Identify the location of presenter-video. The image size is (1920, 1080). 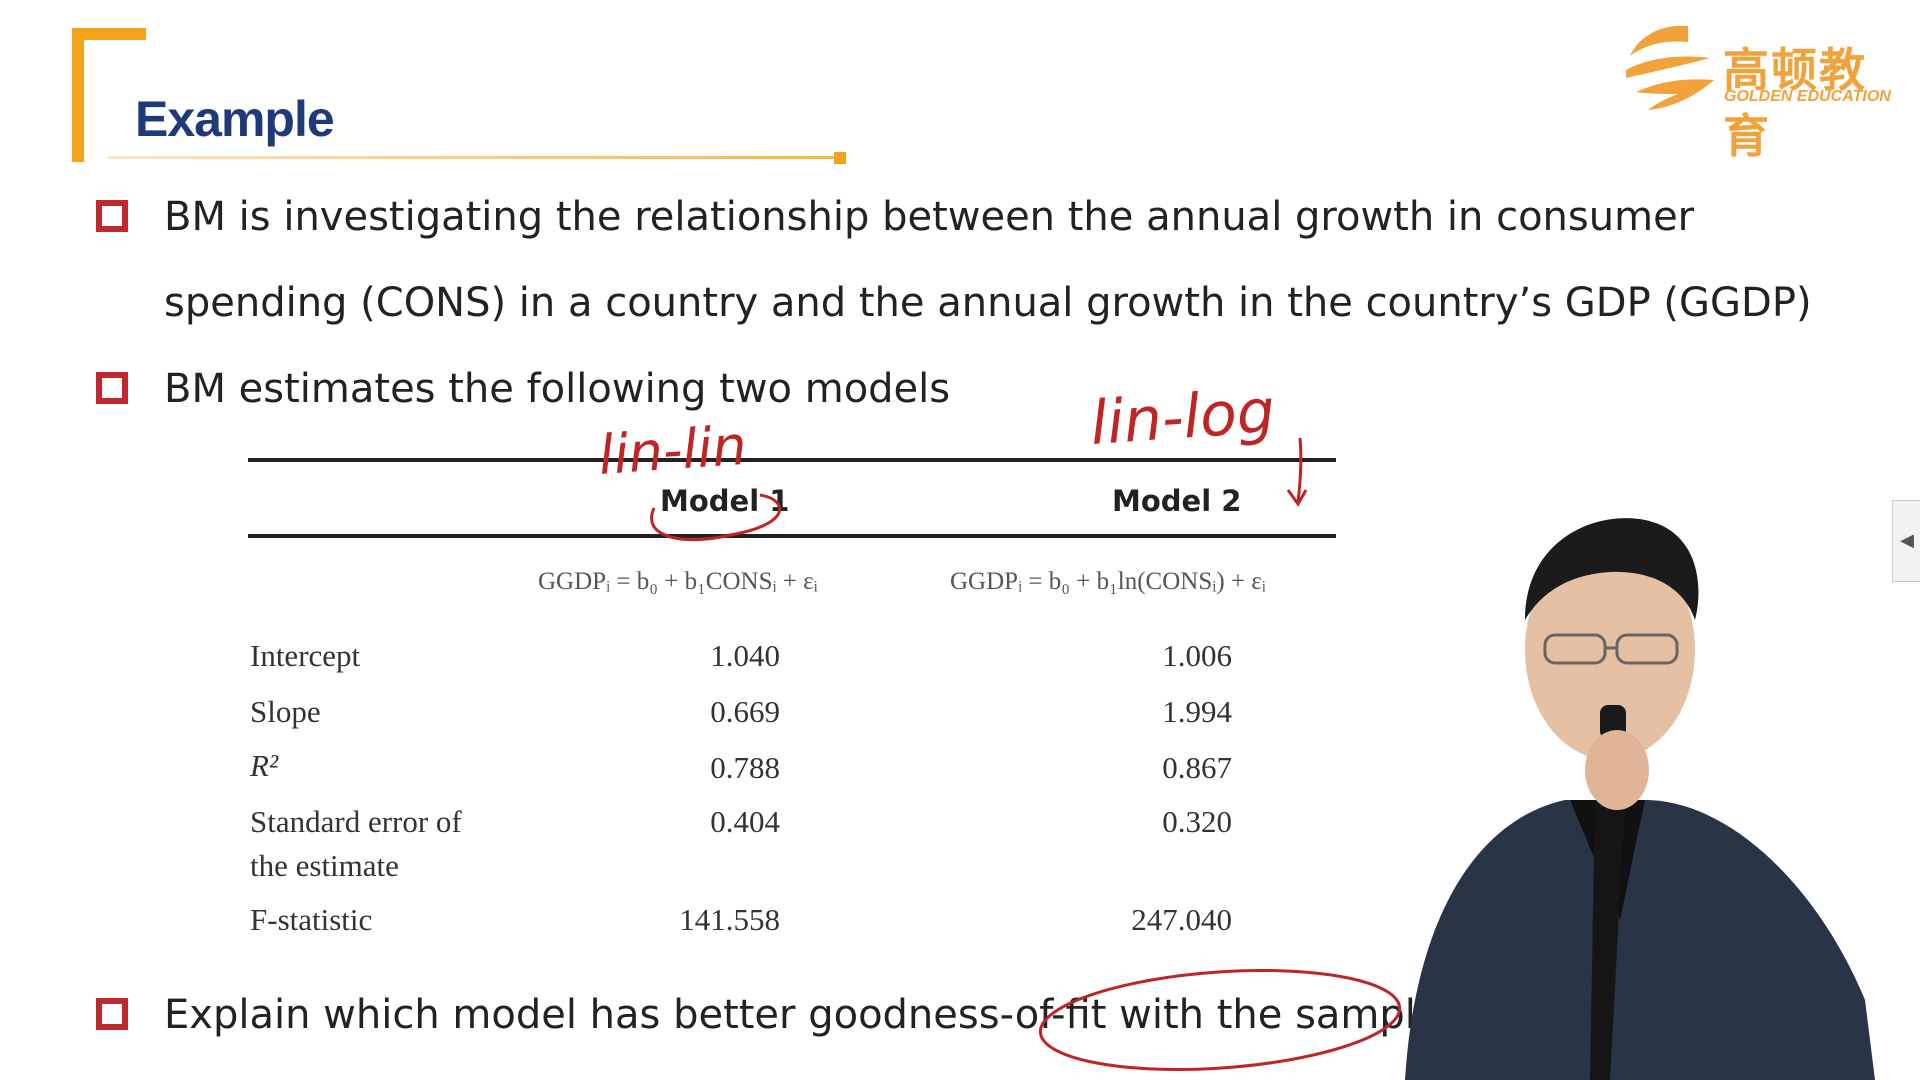
(1640, 799).